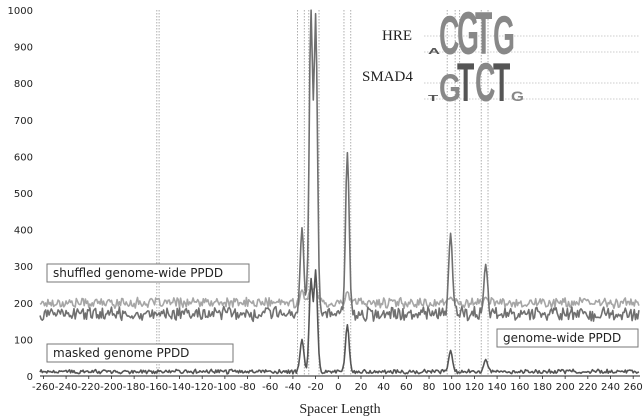 The image size is (643, 420). What do you see at coordinates (587, 387) in the screenshot?
I see `x-tick-label: 220` at bounding box center [587, 387].